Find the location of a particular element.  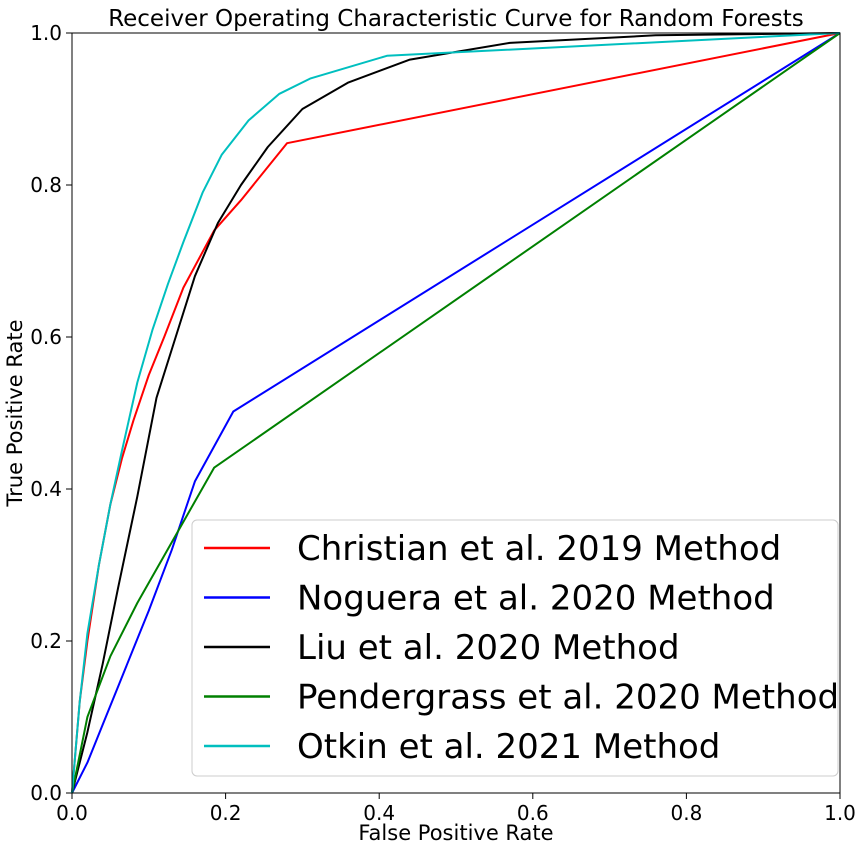

legend-label: Christian et al. 2019 Method is located at coordinates (539, 549).